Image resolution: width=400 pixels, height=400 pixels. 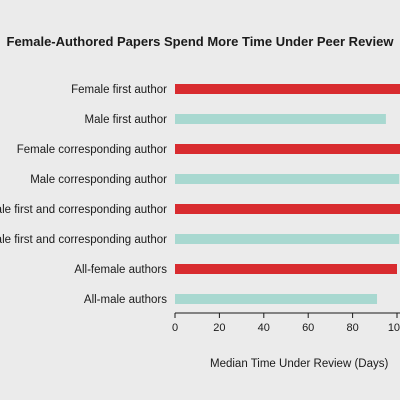 I want to click on category-label-4: Female first and corresponding author, so click(x=83, y=210).